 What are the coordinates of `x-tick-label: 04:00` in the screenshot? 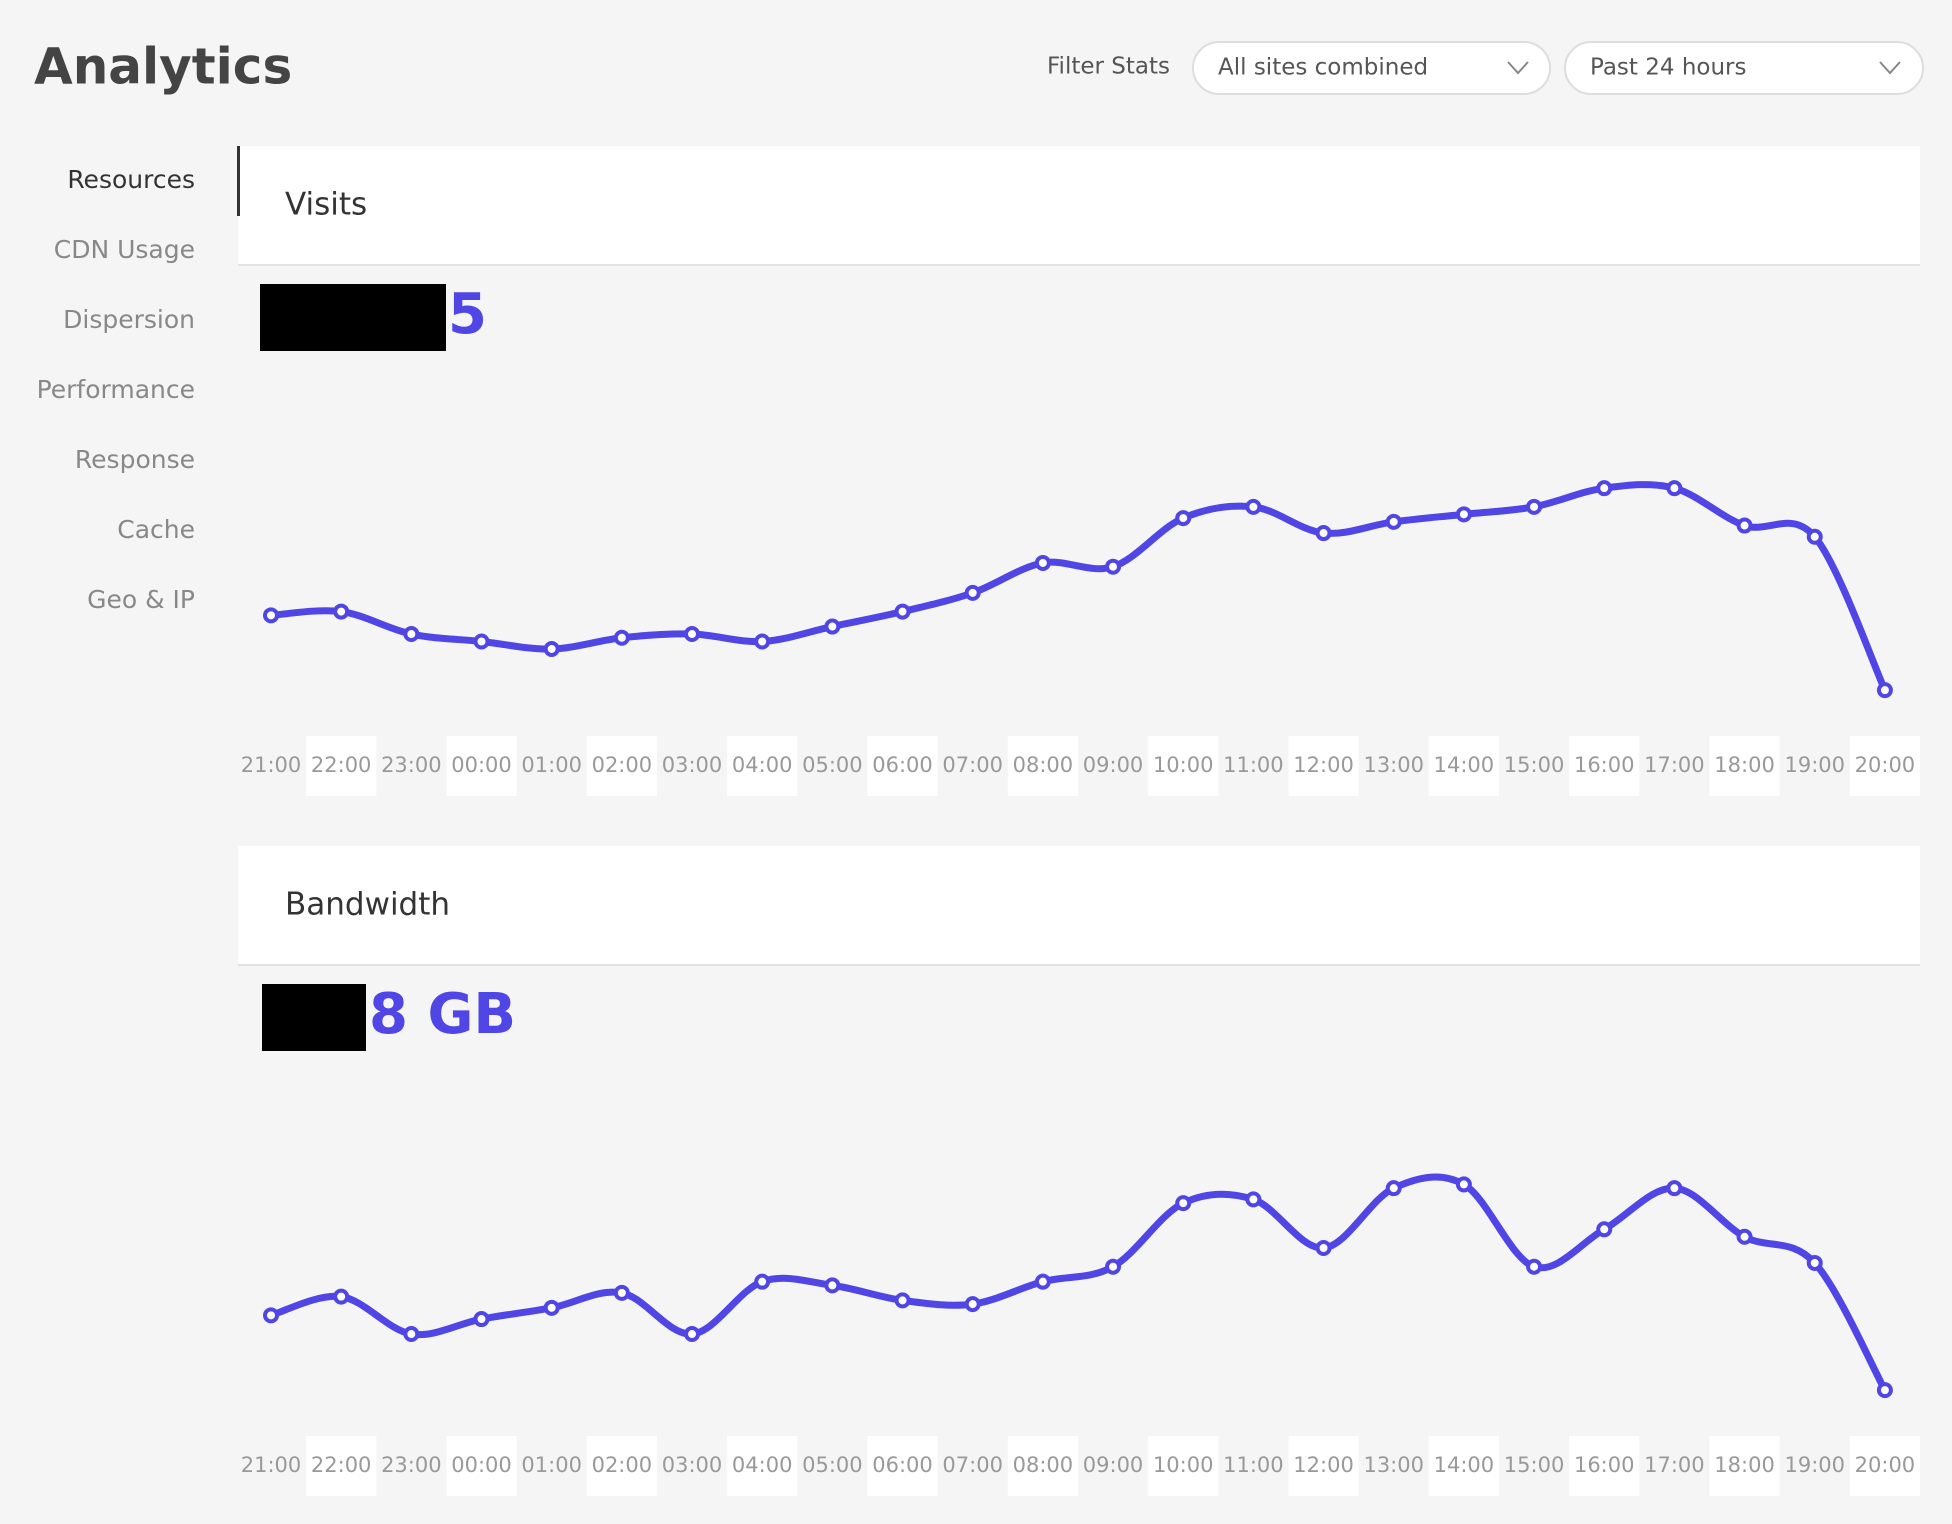 It's located at (762, 765).